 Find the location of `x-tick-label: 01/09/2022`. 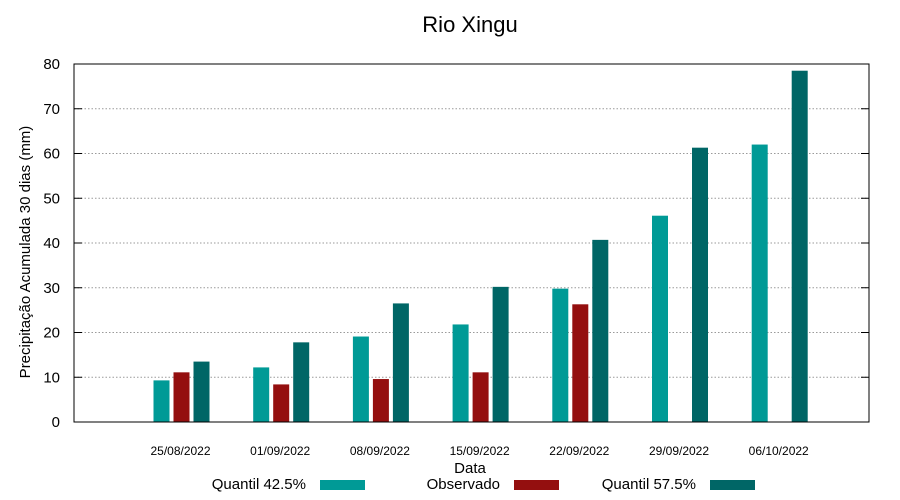

x-tick-label: 01/09/2022 is located at coordinates (280, 451).